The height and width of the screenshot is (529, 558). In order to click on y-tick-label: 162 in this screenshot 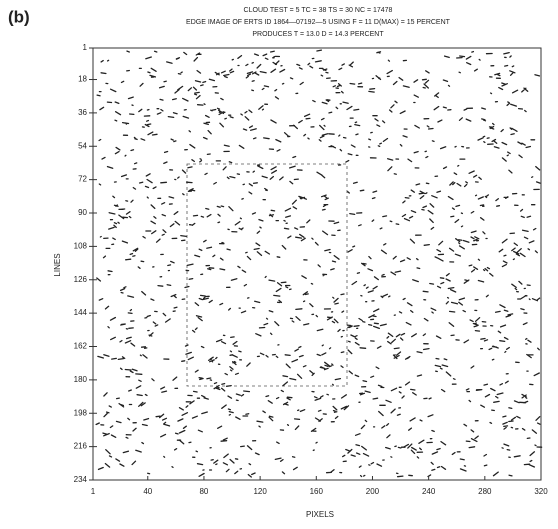, I will do `click(81, 346)`.